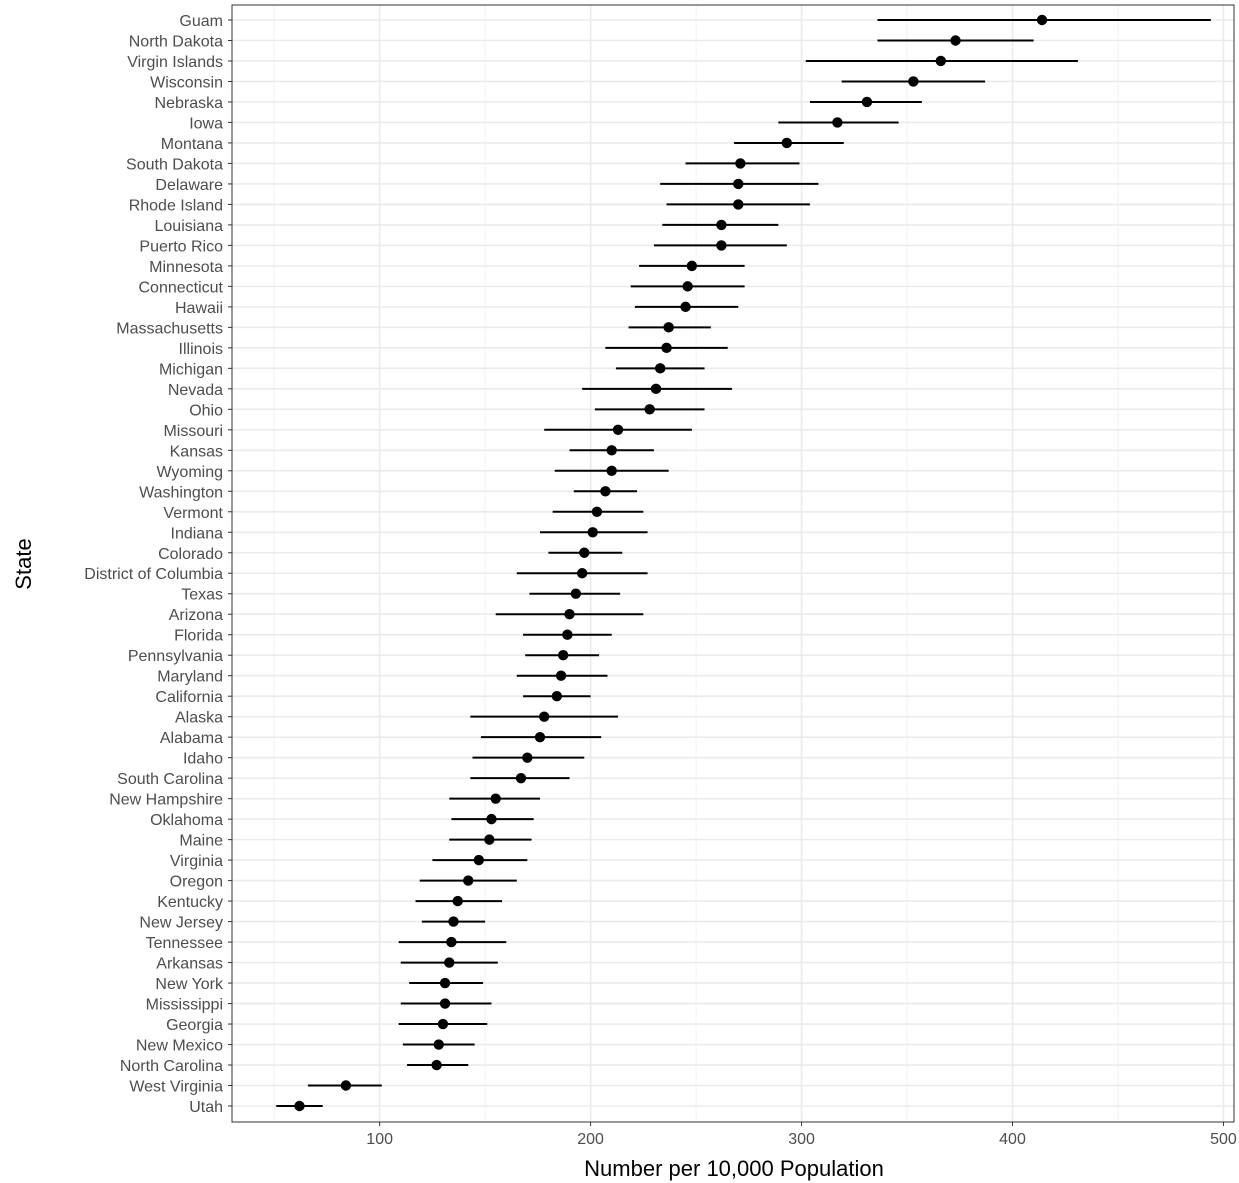 The width and height of the screenshot is (1239, 1183). What do you see at coordinates (181, 246) in the screenshot?
I see `y-tick-label: Puerto Rico` at bounding box center [181, 246].